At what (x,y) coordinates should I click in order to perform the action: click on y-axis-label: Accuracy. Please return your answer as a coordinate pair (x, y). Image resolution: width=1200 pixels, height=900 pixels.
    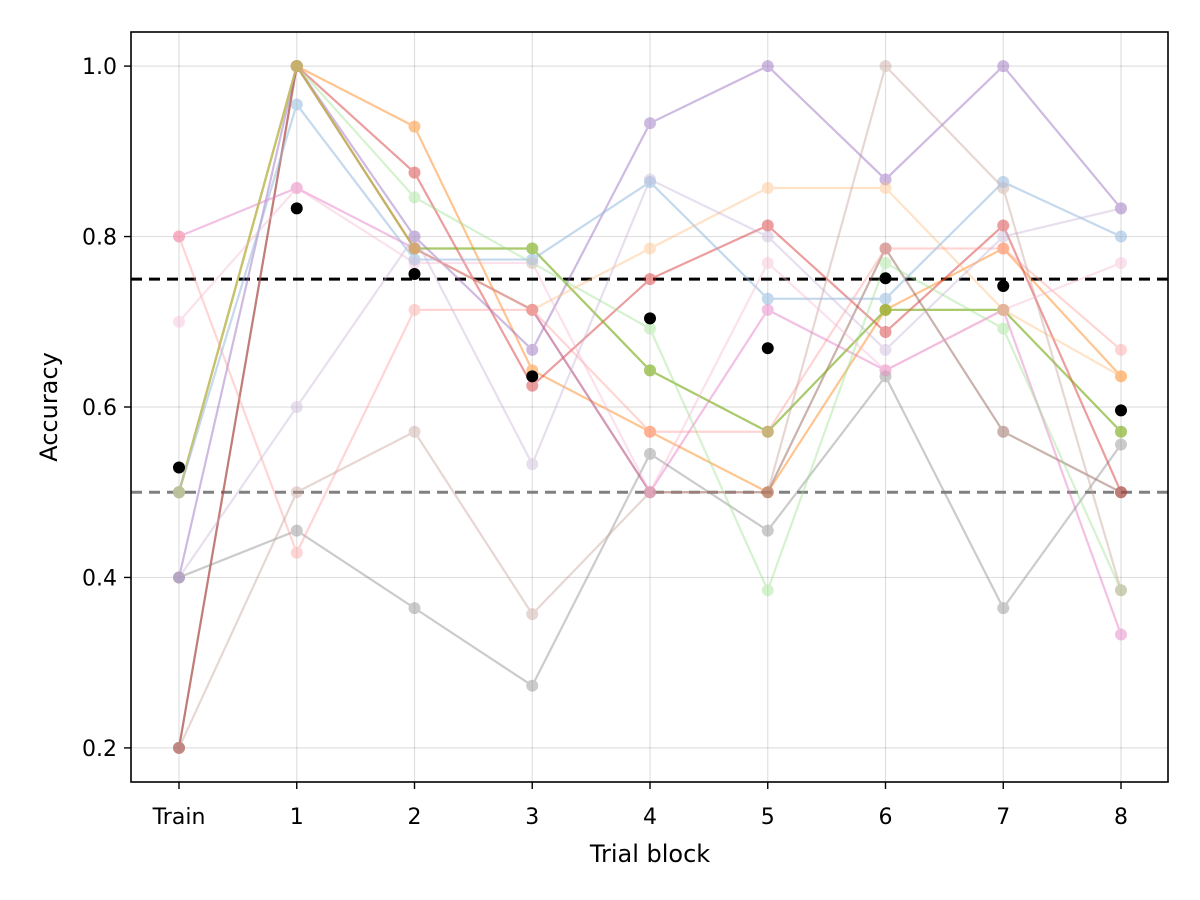
    Looking at the image, I should click on (49, 407).